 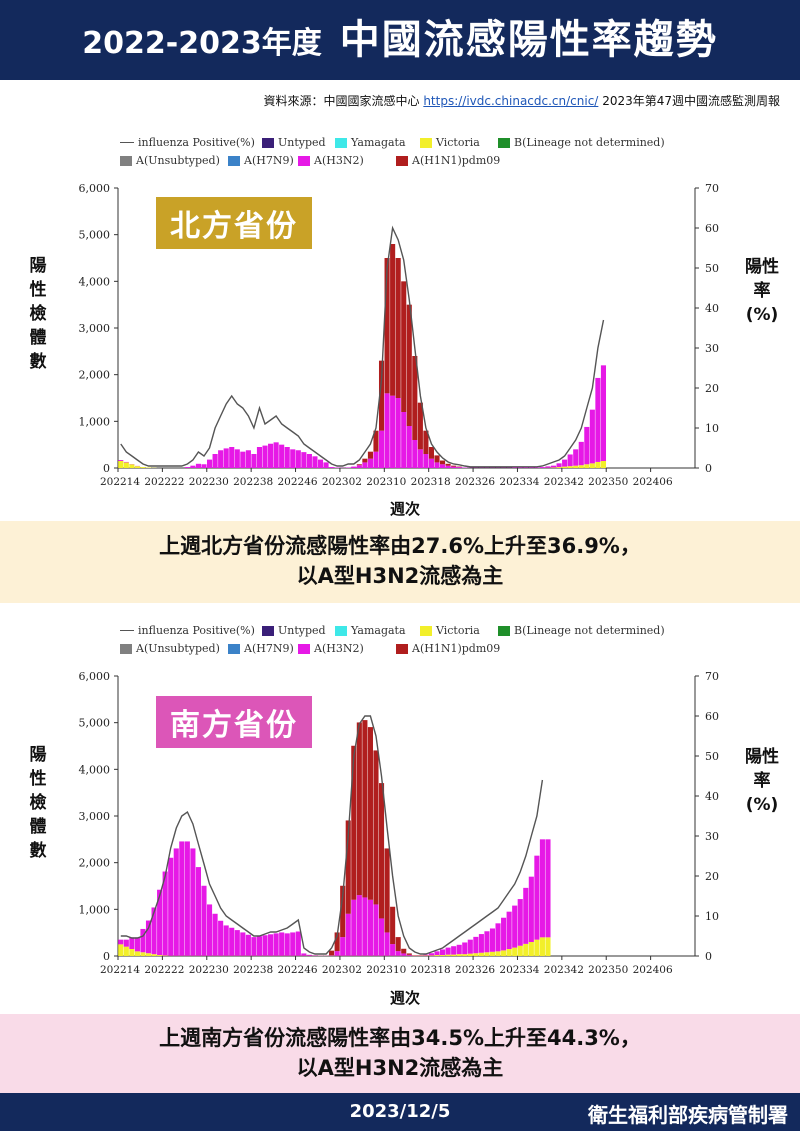 What do you see at coordinates (581, 630) in the screenshot?
I see `legend-item: B(Lineage not determined)` at bounding box center [581, 630].